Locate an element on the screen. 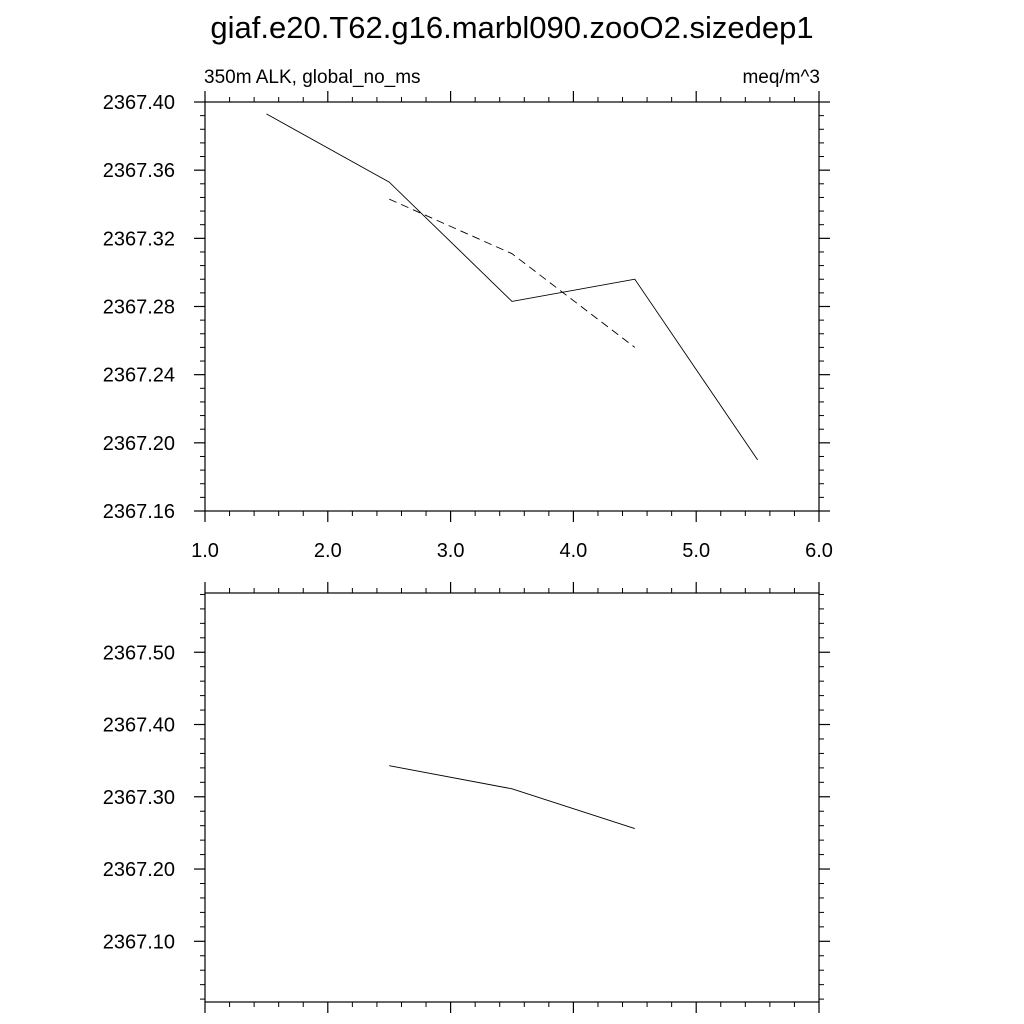  top-y-tick-label: 2367.28 is located at coordinates (139, 308).